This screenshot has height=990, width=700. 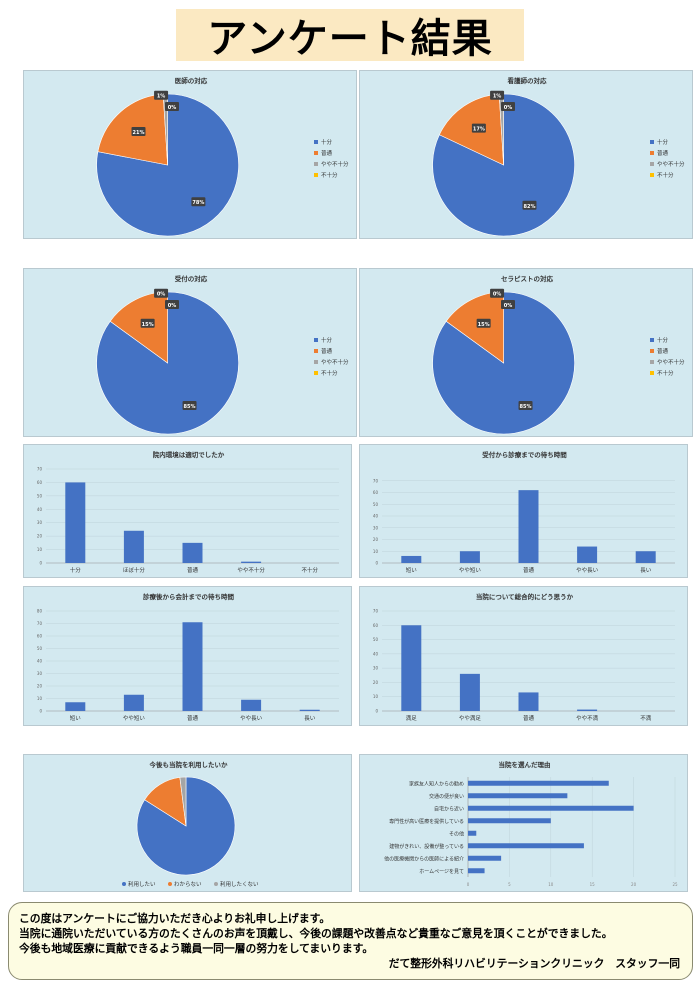 I want to click on x-tick-label: ほぼ十分, so click(x=134, y=570).